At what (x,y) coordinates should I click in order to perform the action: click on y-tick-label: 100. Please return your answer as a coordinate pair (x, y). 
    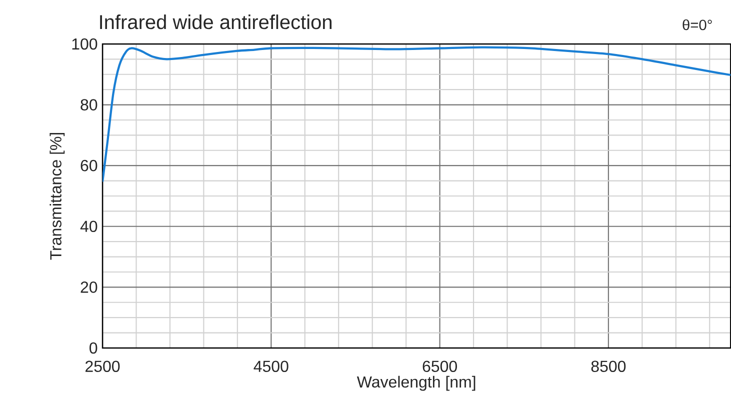
    Looking at the image, I should click on (85, 44).